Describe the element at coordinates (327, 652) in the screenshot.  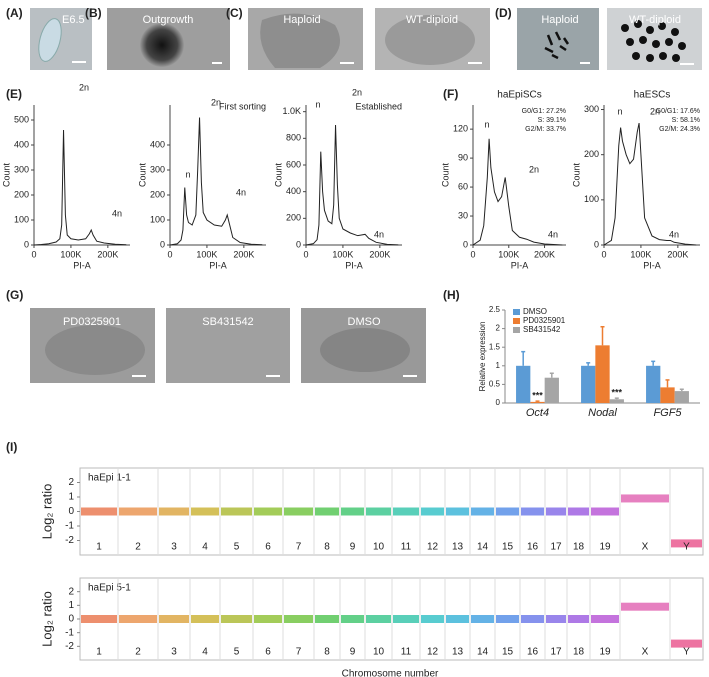
I see `chromosome-label: 8` at that location.